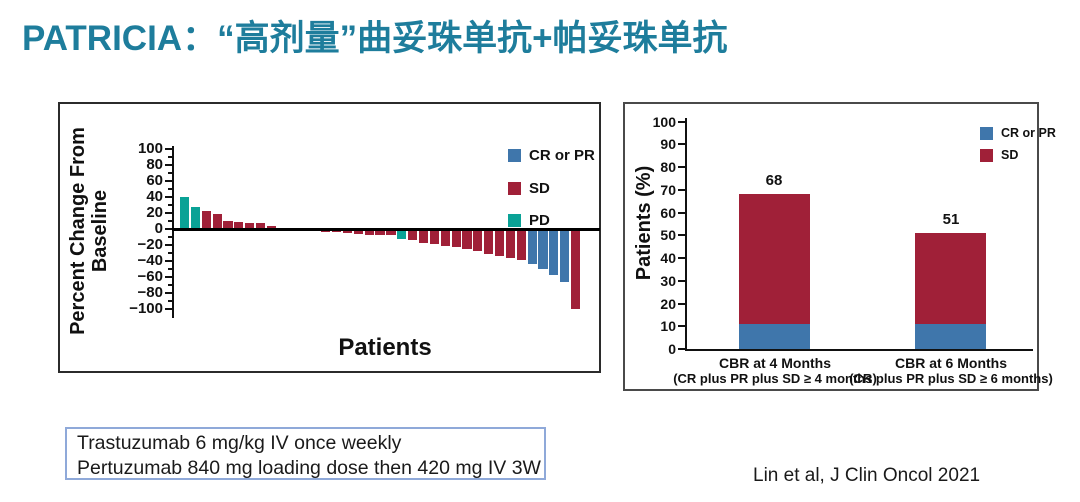 Image resolution: width=1080 pixels, height=502 pixels. What do you see at coordinates (385, 347) in the screenshot?
I see `waterfall-x-axis-label: Patients` at bounding box center [385, 347].